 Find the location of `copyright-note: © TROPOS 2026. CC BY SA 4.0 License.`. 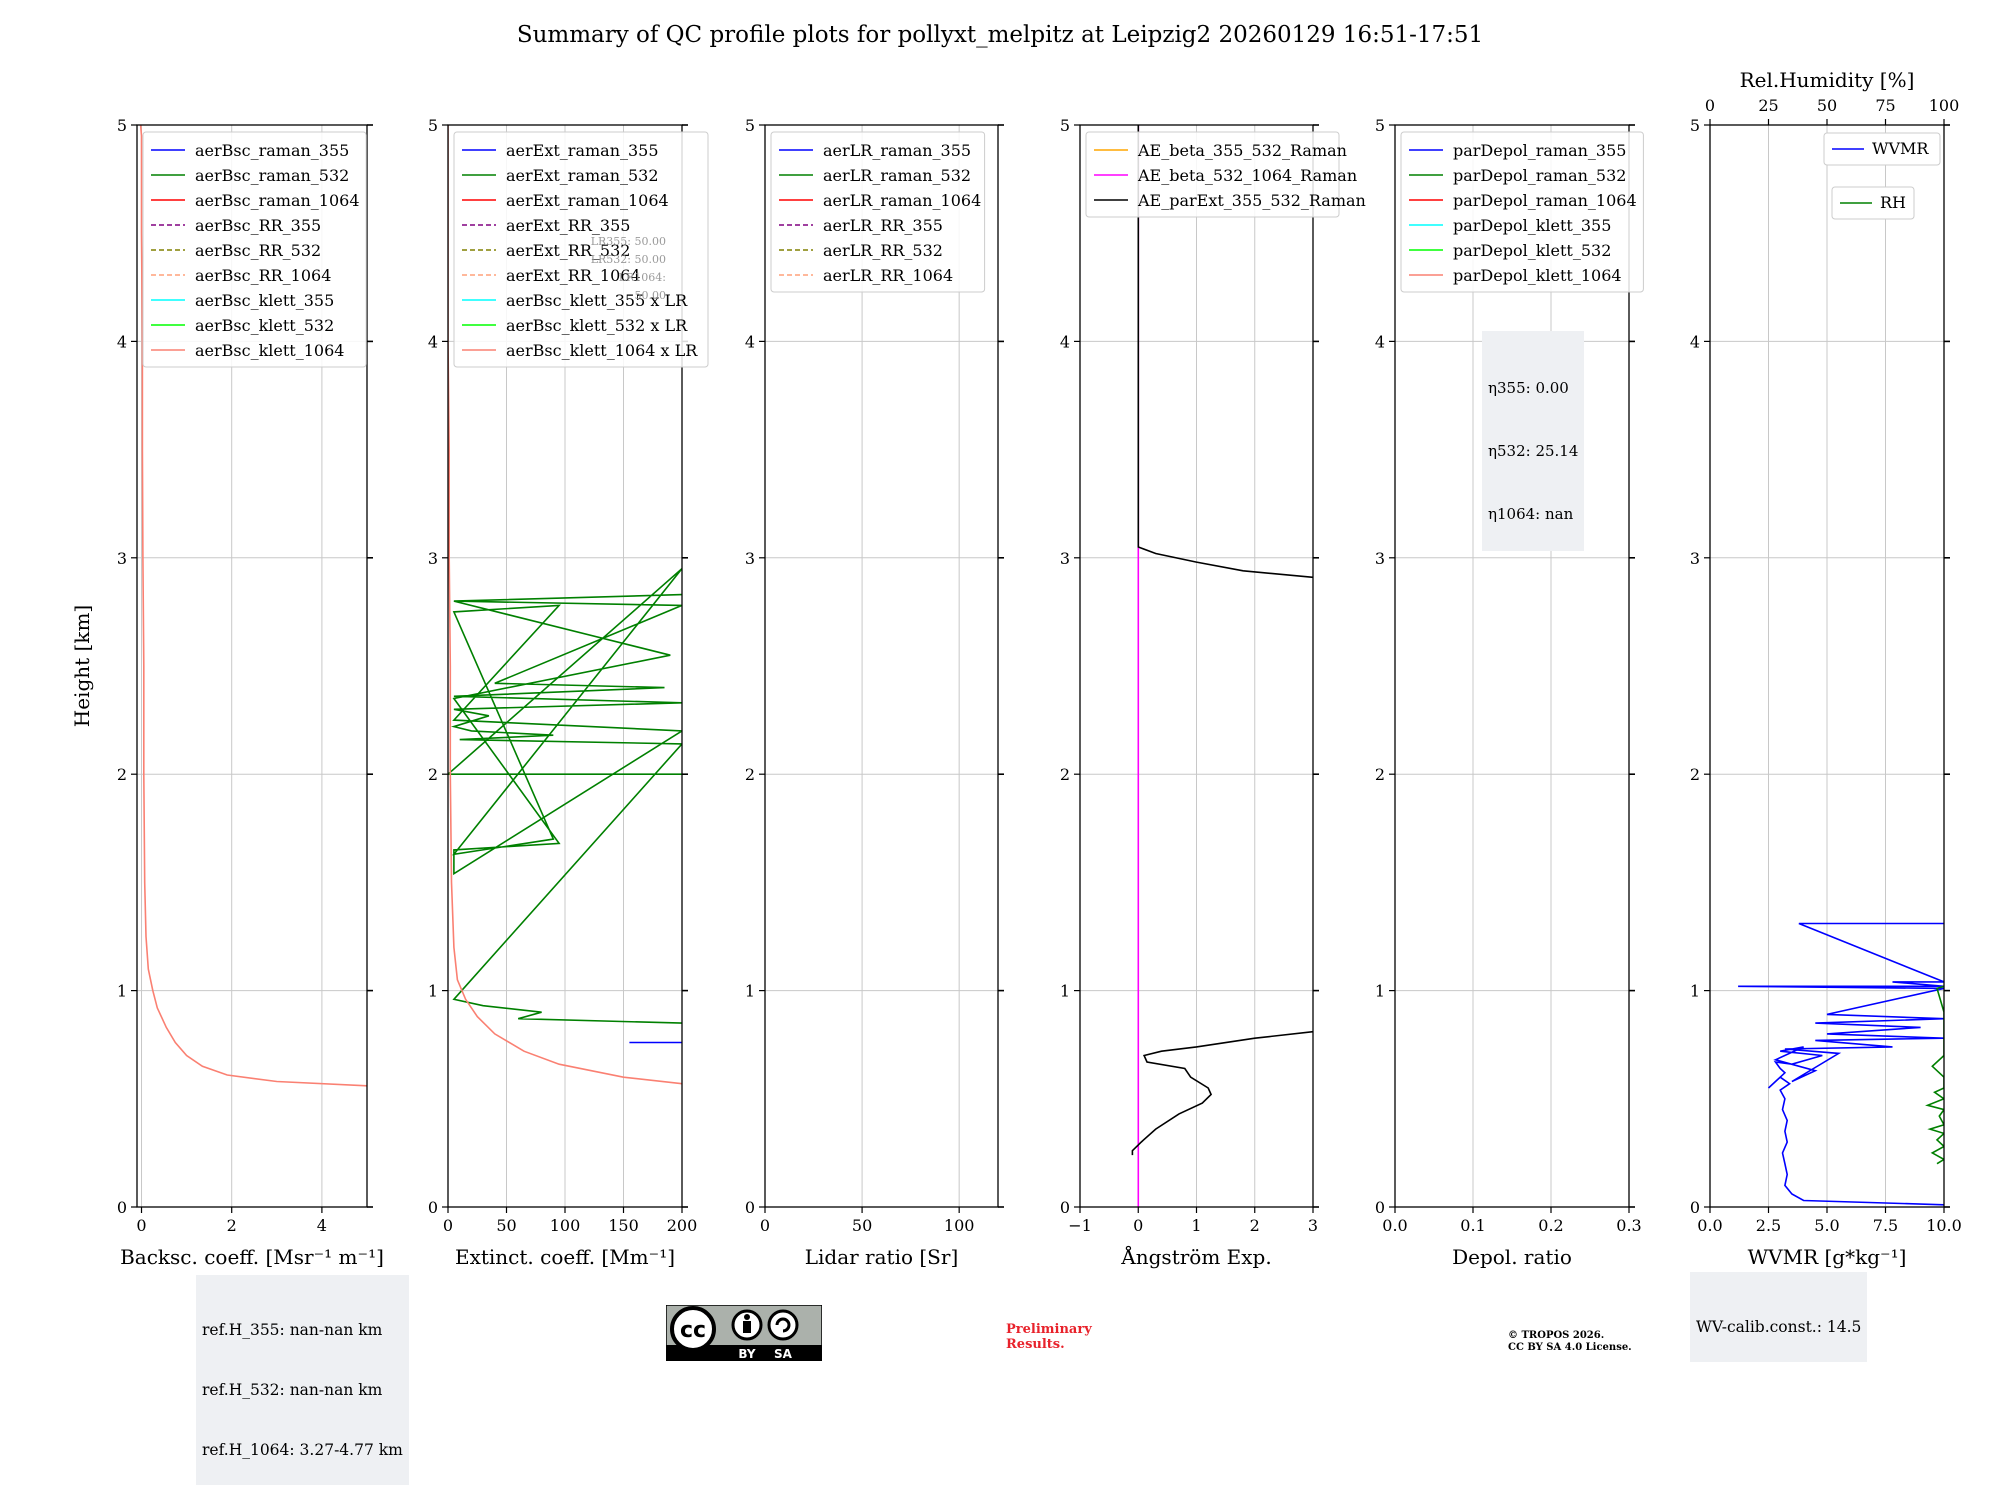

copyright-note: © TROPOS 2026. CC BY SA 4.0 License. is located at coordinates (1570, 1342).